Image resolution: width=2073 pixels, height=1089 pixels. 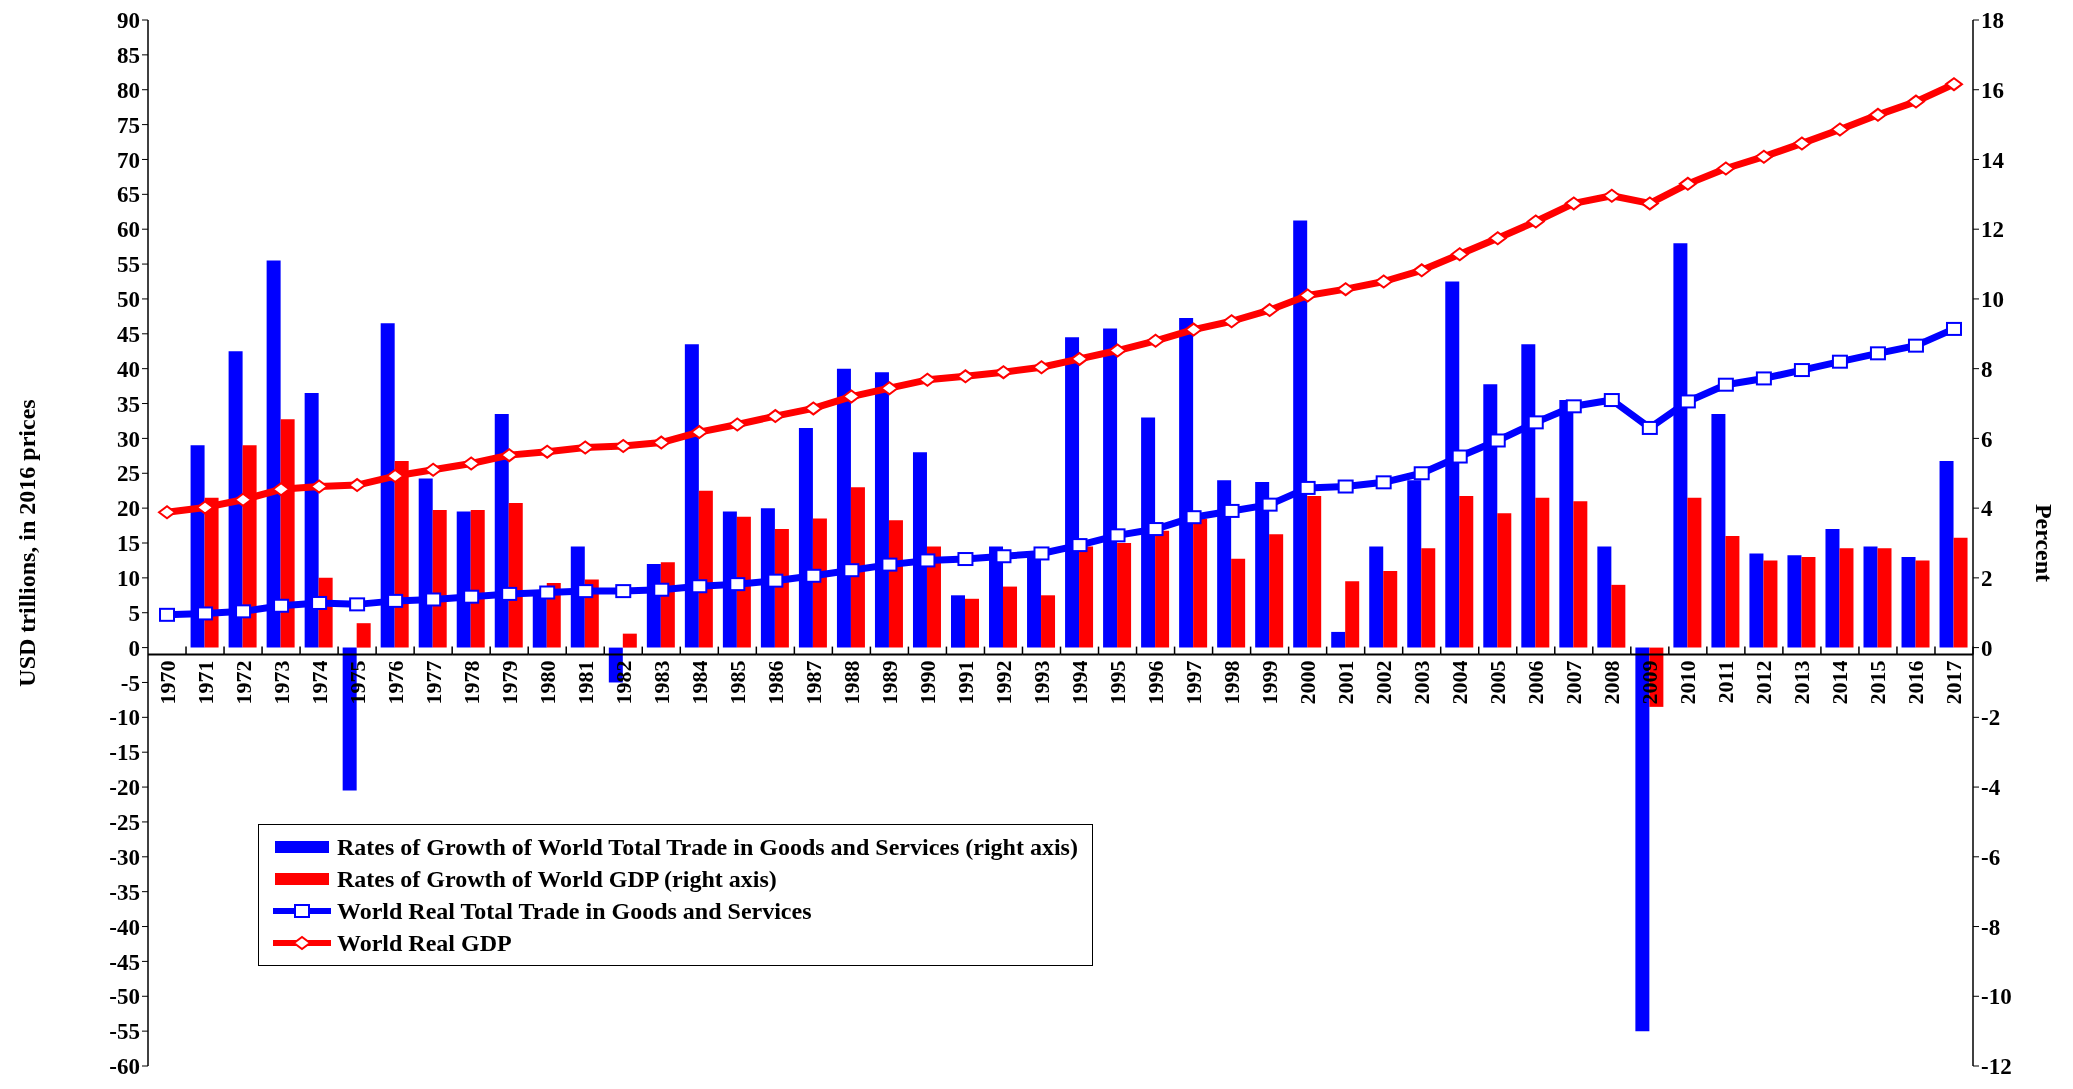 What do you see at coordinates (1194, 682) in the screenshot?
I see `x-tick-label: 1997` at bounding box center [1194, 682].